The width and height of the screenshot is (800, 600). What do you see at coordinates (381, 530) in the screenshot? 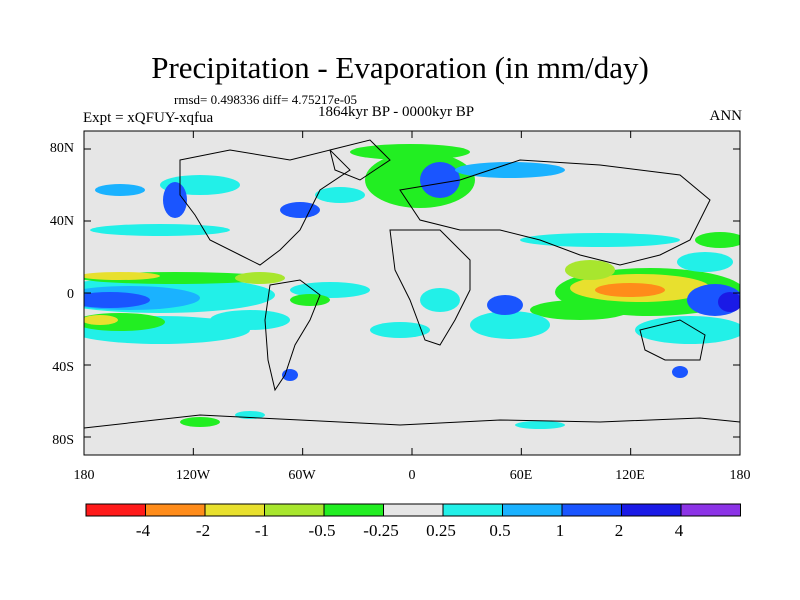
I see `colorbar-label: -0.25` at bounding box center [381, 530].